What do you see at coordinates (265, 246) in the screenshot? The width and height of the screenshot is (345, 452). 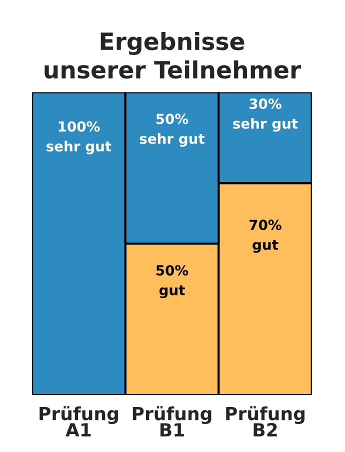 I see `series-label: gut` at bounding box center [265, 246].